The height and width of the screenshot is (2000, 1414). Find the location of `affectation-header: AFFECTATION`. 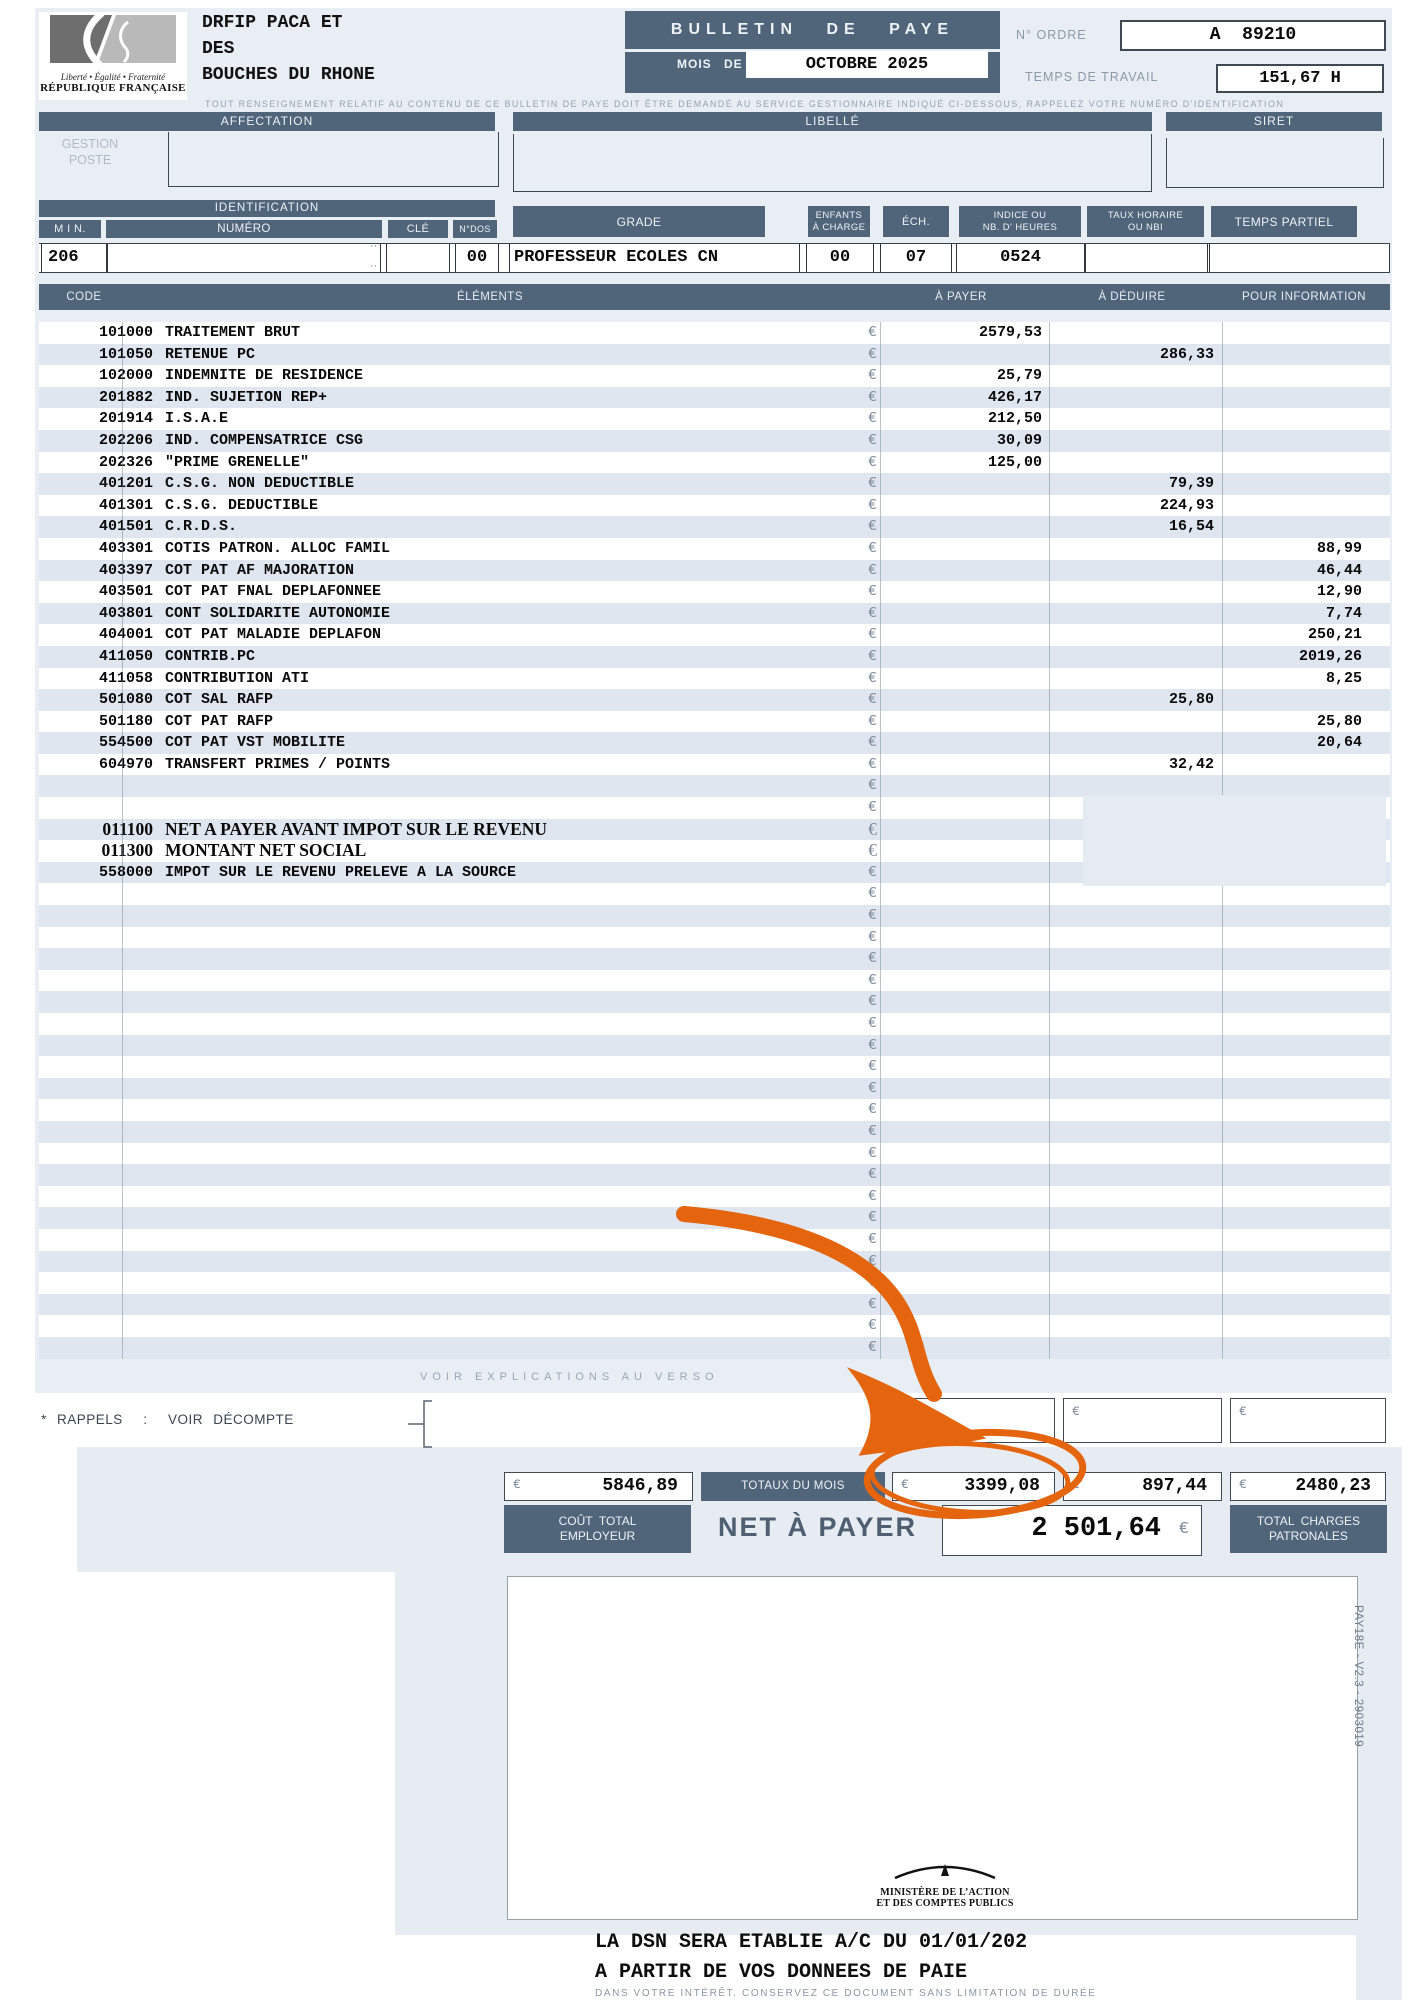

affectation-header: AFFECTATION is located at coordinates (267, 121).